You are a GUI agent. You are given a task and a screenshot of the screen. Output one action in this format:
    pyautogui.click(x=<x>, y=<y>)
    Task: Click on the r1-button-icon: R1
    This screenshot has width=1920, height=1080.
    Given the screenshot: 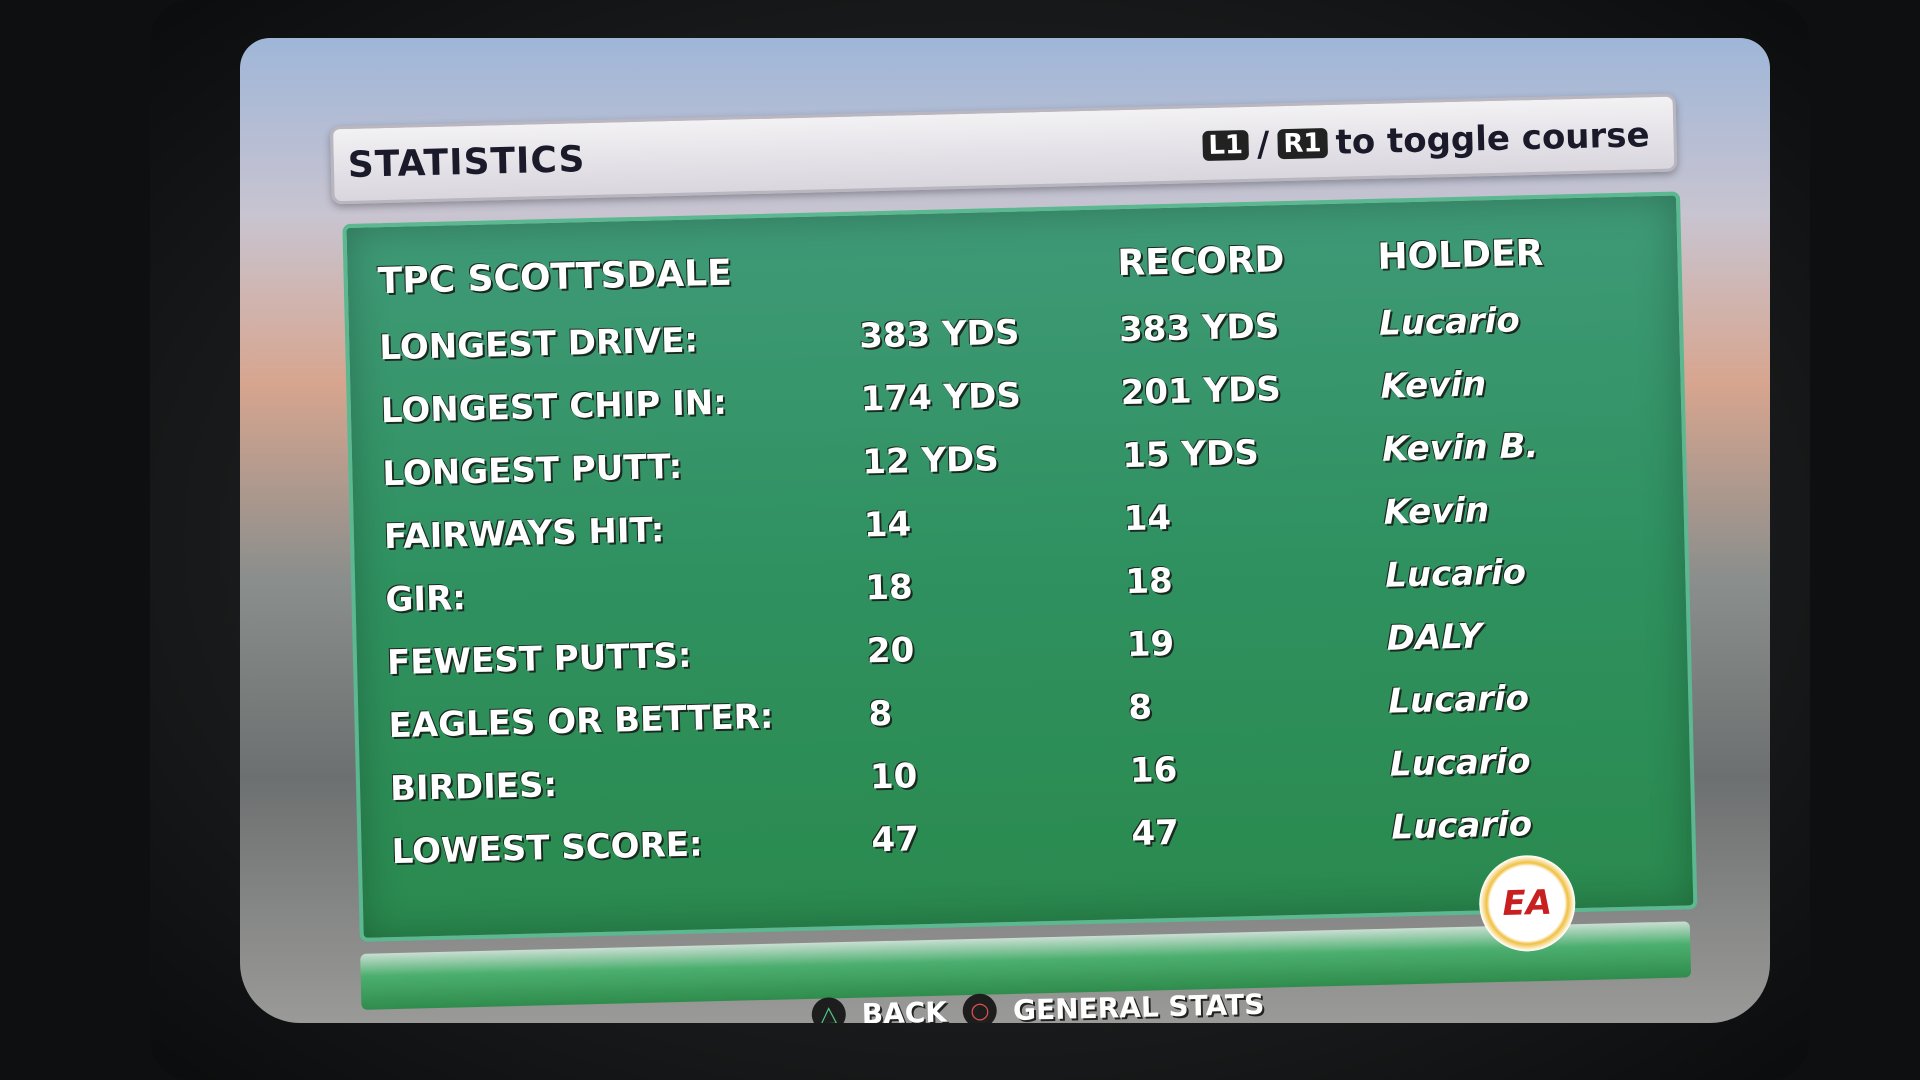 What is the action you would take?
    pyautogui.click(x=1302, y=144)
    